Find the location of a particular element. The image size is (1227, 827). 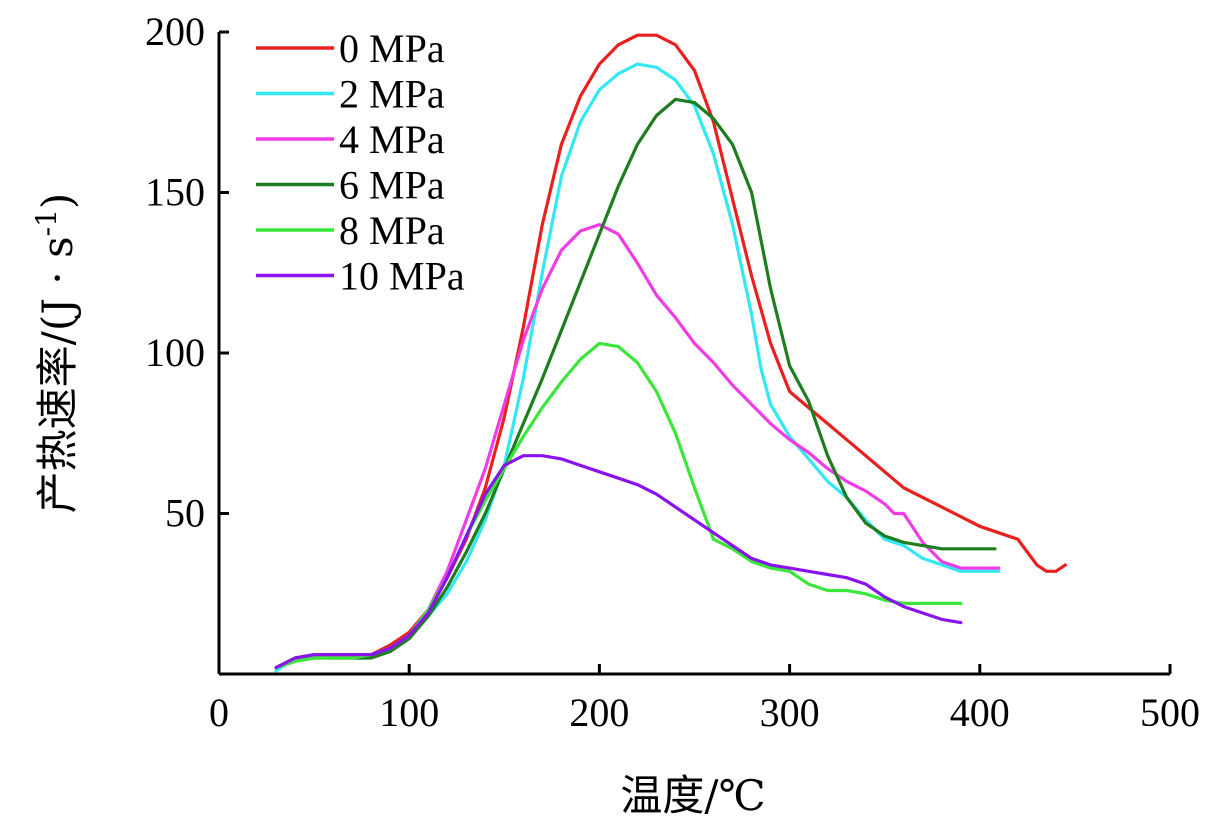

y-axis-label: 产热速率/(J · s-1) is located at coordinates (56, 353).